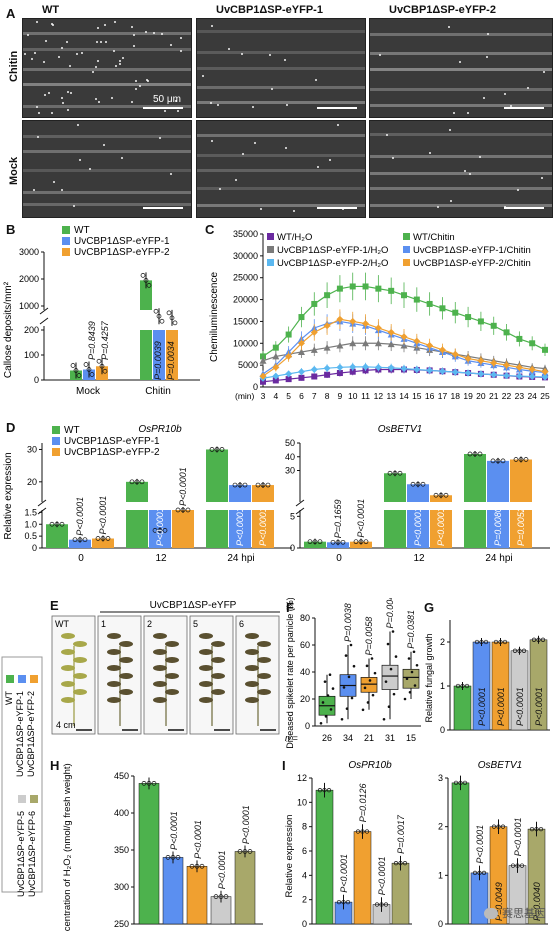 This screenshot has height=931, width=554. I want to click on scale-label: 4 cm, so click(66, 725).